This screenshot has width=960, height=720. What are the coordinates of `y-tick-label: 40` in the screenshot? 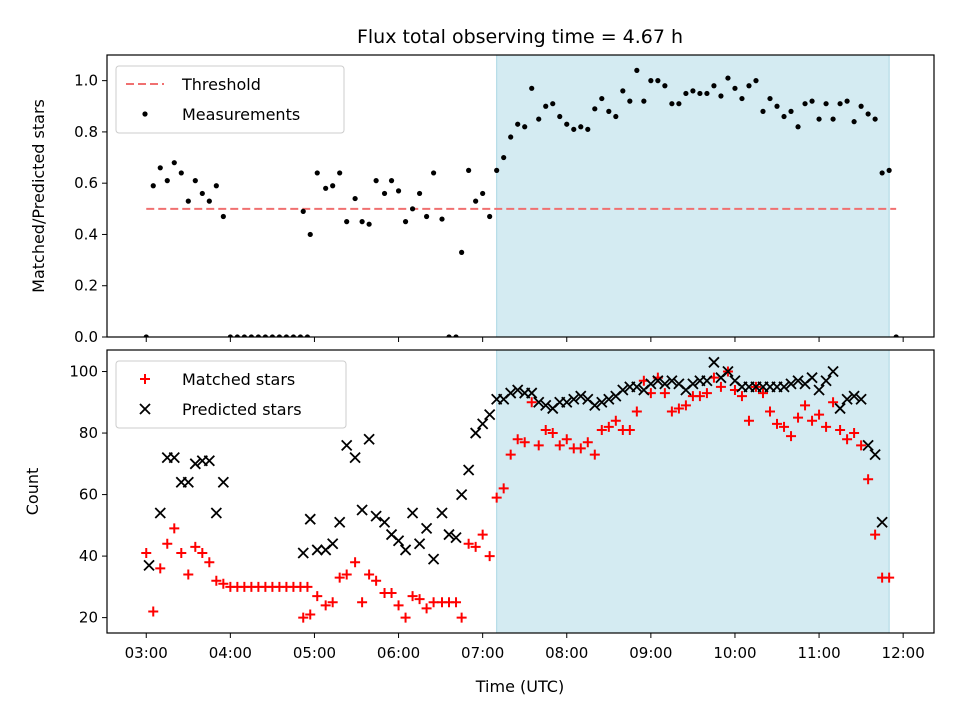 It's located at (88, 556).